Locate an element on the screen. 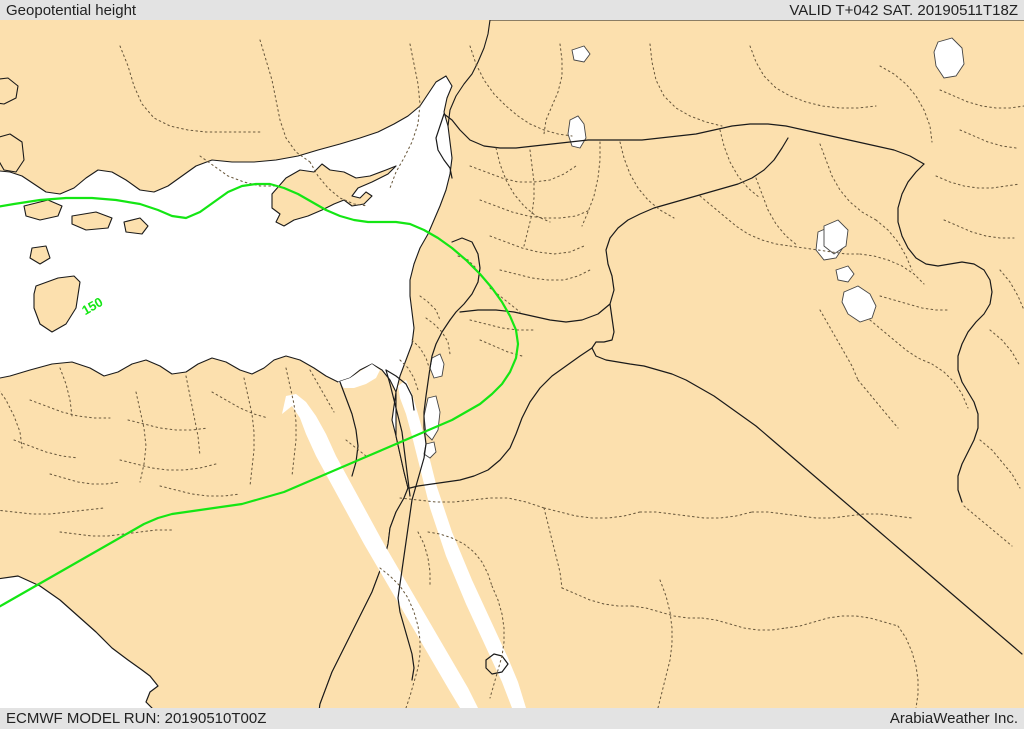 This screenshot has width=1024, height=729. sea-gulf-of-aqaba is located at coordinates (462, 544).